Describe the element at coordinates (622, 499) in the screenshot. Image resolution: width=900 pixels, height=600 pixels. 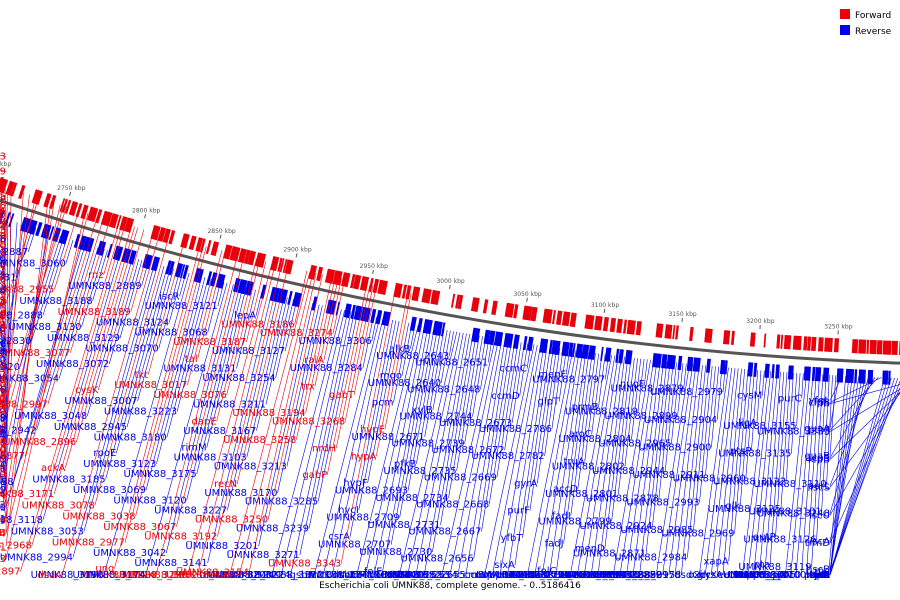
I see `gene-label: UMNK88_2878` at that location.